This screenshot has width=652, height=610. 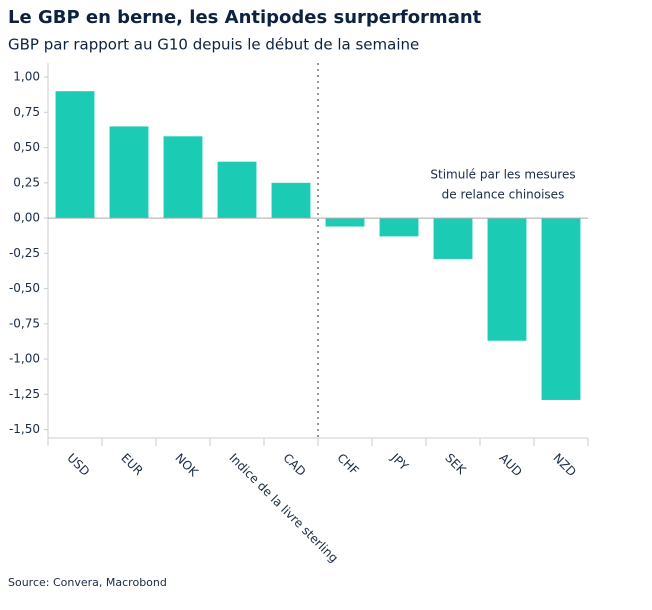 I want to click on y-tick-label: -1,50, so click(x=24, y=429).